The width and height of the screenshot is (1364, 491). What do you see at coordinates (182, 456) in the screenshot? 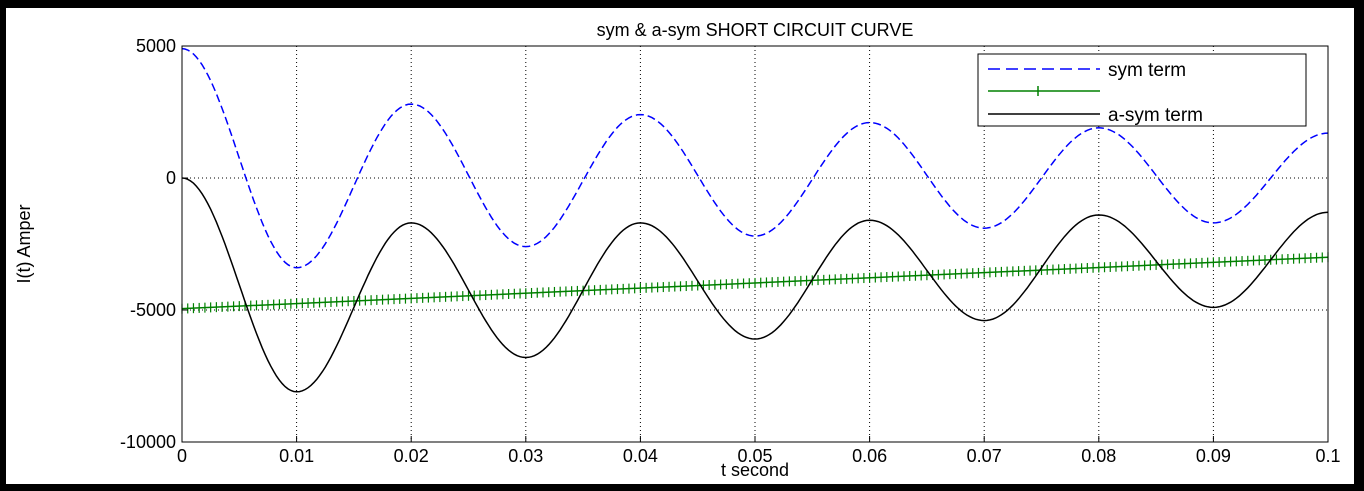
I see `x-tick-label: 0` at bounding box center [182, 456].